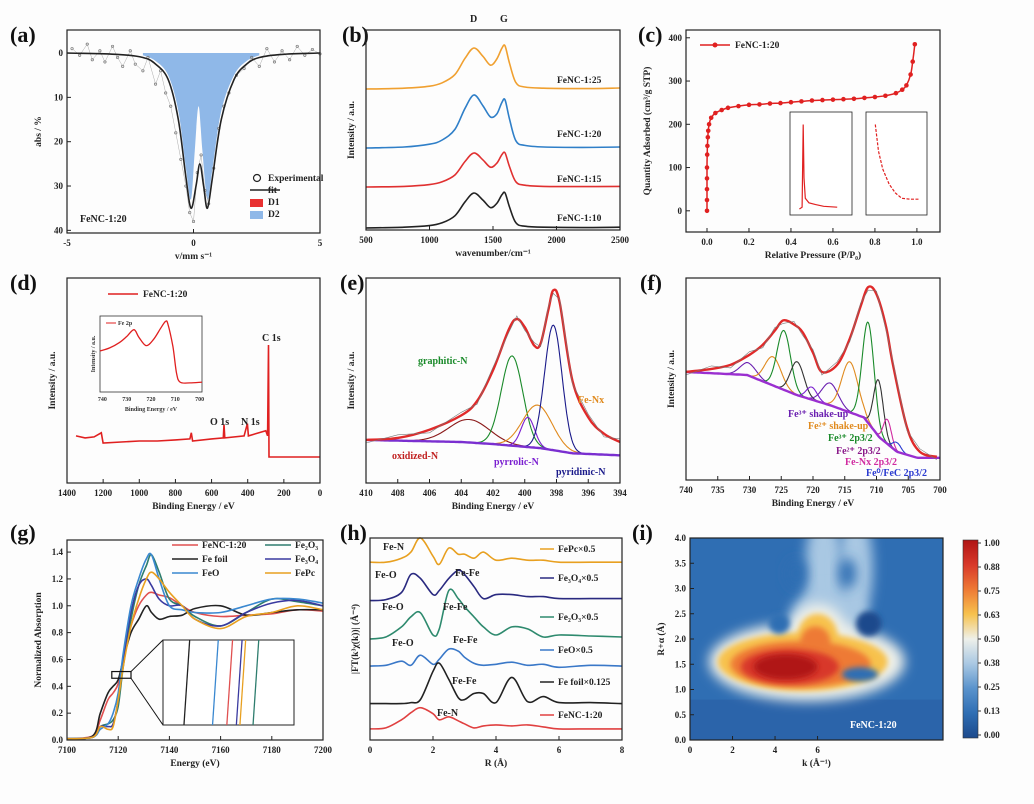 The width and height of the screenshot is (1034, 804). Describe the element at coordinates (493, 366) in the screenshot. I see `envelope-line` at that location.